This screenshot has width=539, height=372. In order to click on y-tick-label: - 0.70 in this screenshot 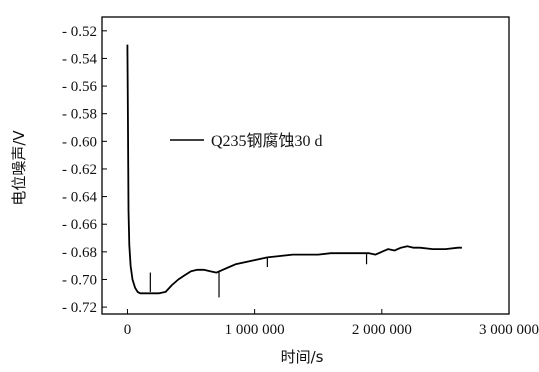, I will do `click(79, 280)`.